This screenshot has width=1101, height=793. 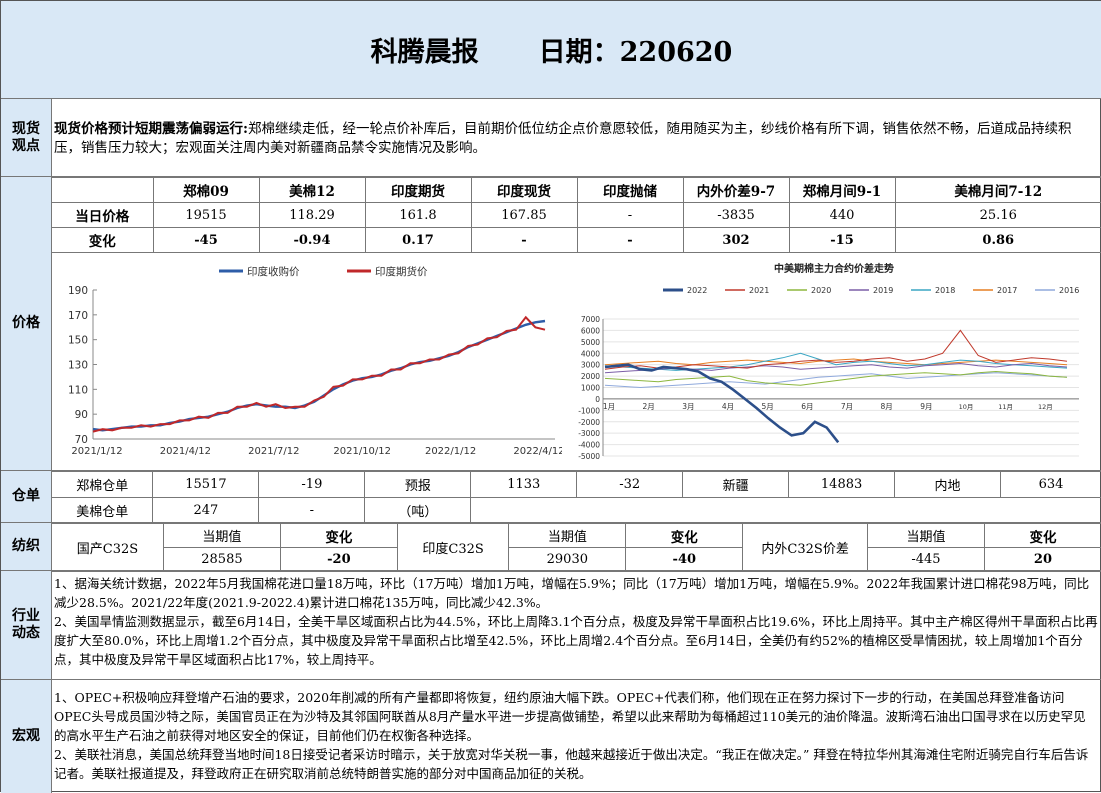 I want to click on y-tick-label: 70, so click(x=81, y=440).